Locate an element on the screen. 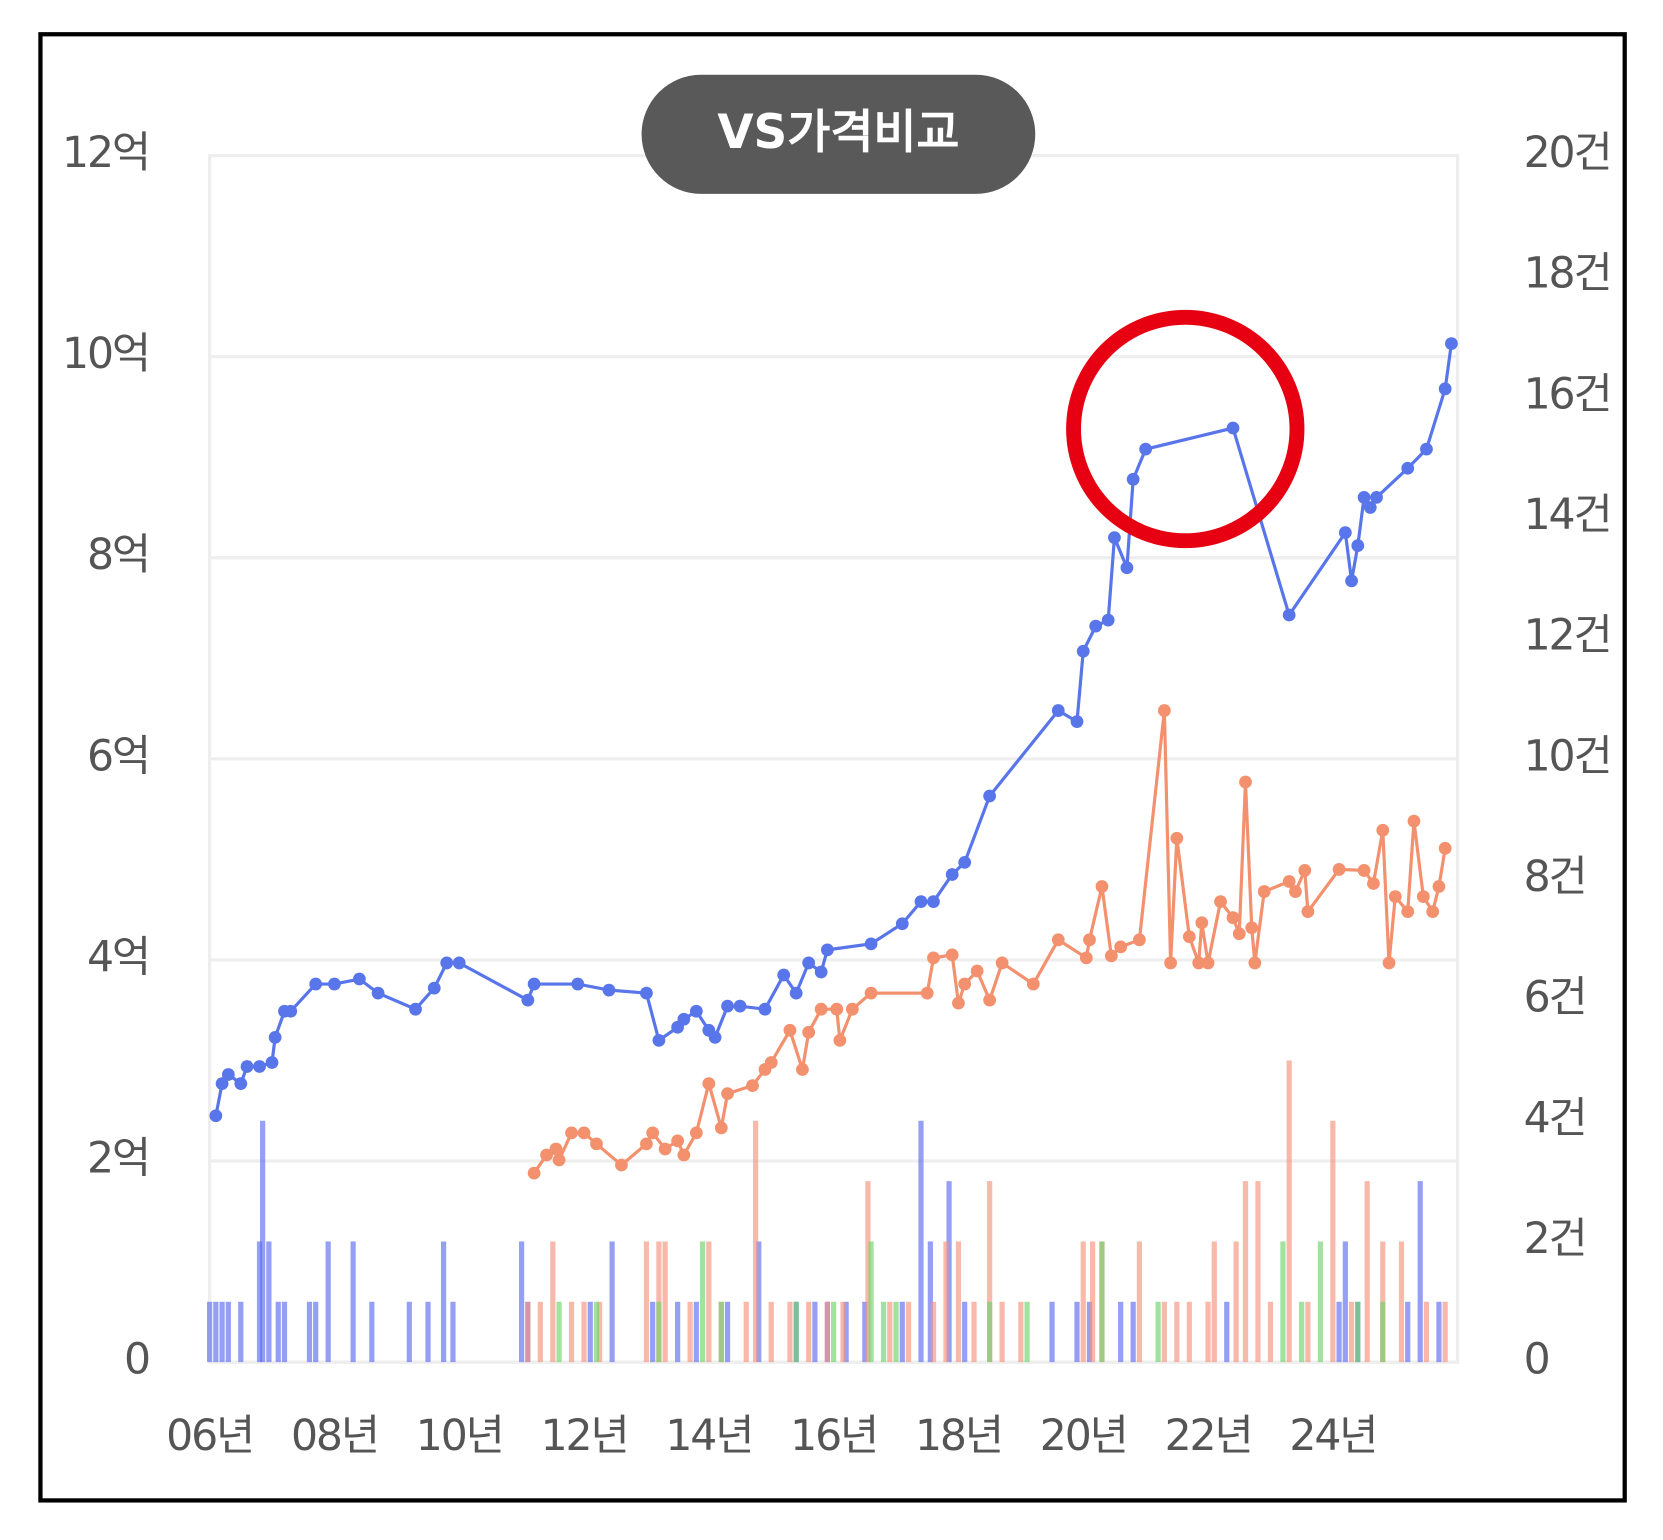 This screenshot has height=1540, width=1663. y2-tick-label: 14건 is located at coordinates (1567, 515).